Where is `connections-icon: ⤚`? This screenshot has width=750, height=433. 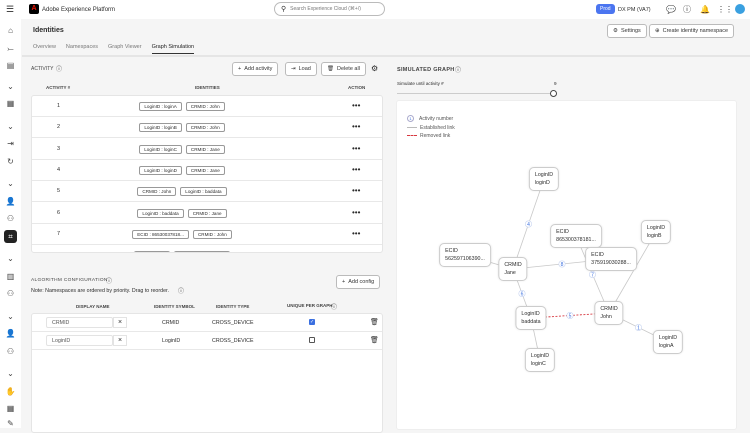 connections-icon: ⤚ is located at coordinates (10, 48).